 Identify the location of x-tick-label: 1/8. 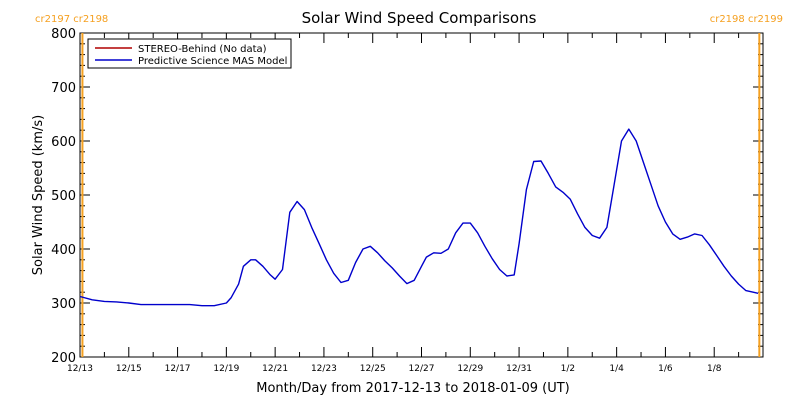
(714, 369).